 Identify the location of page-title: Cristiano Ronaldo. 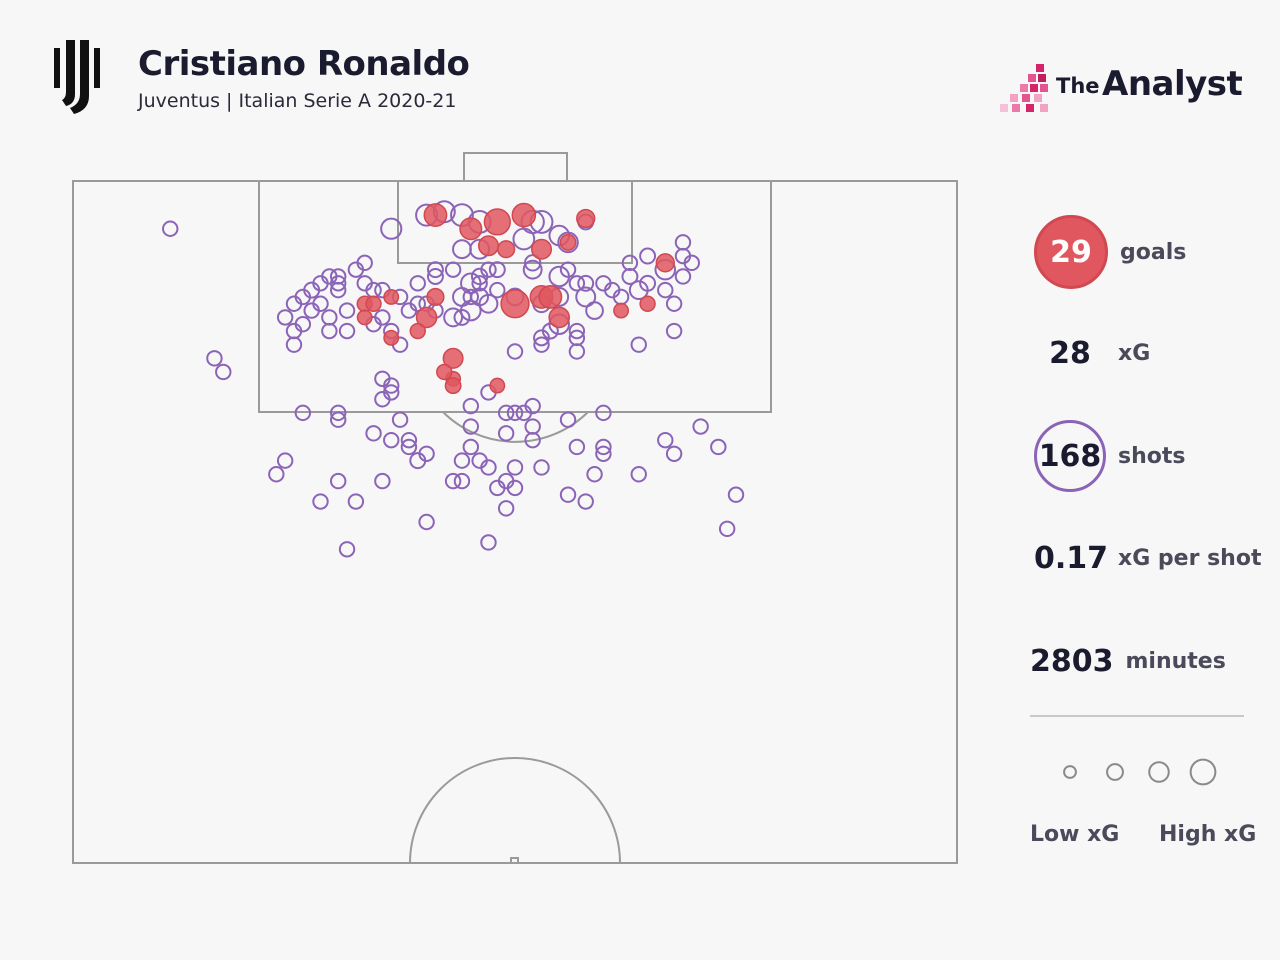
(304, 64).